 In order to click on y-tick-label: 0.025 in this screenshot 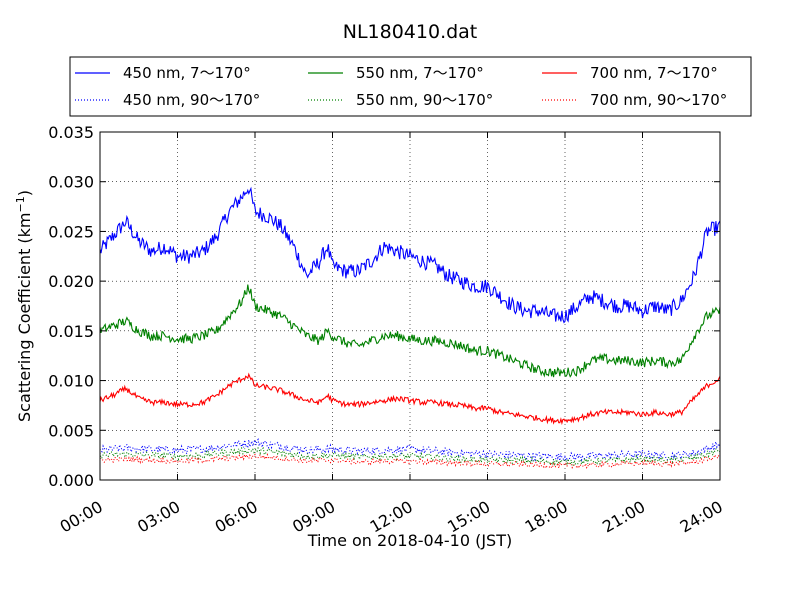, I will do `click(71, 231)`.